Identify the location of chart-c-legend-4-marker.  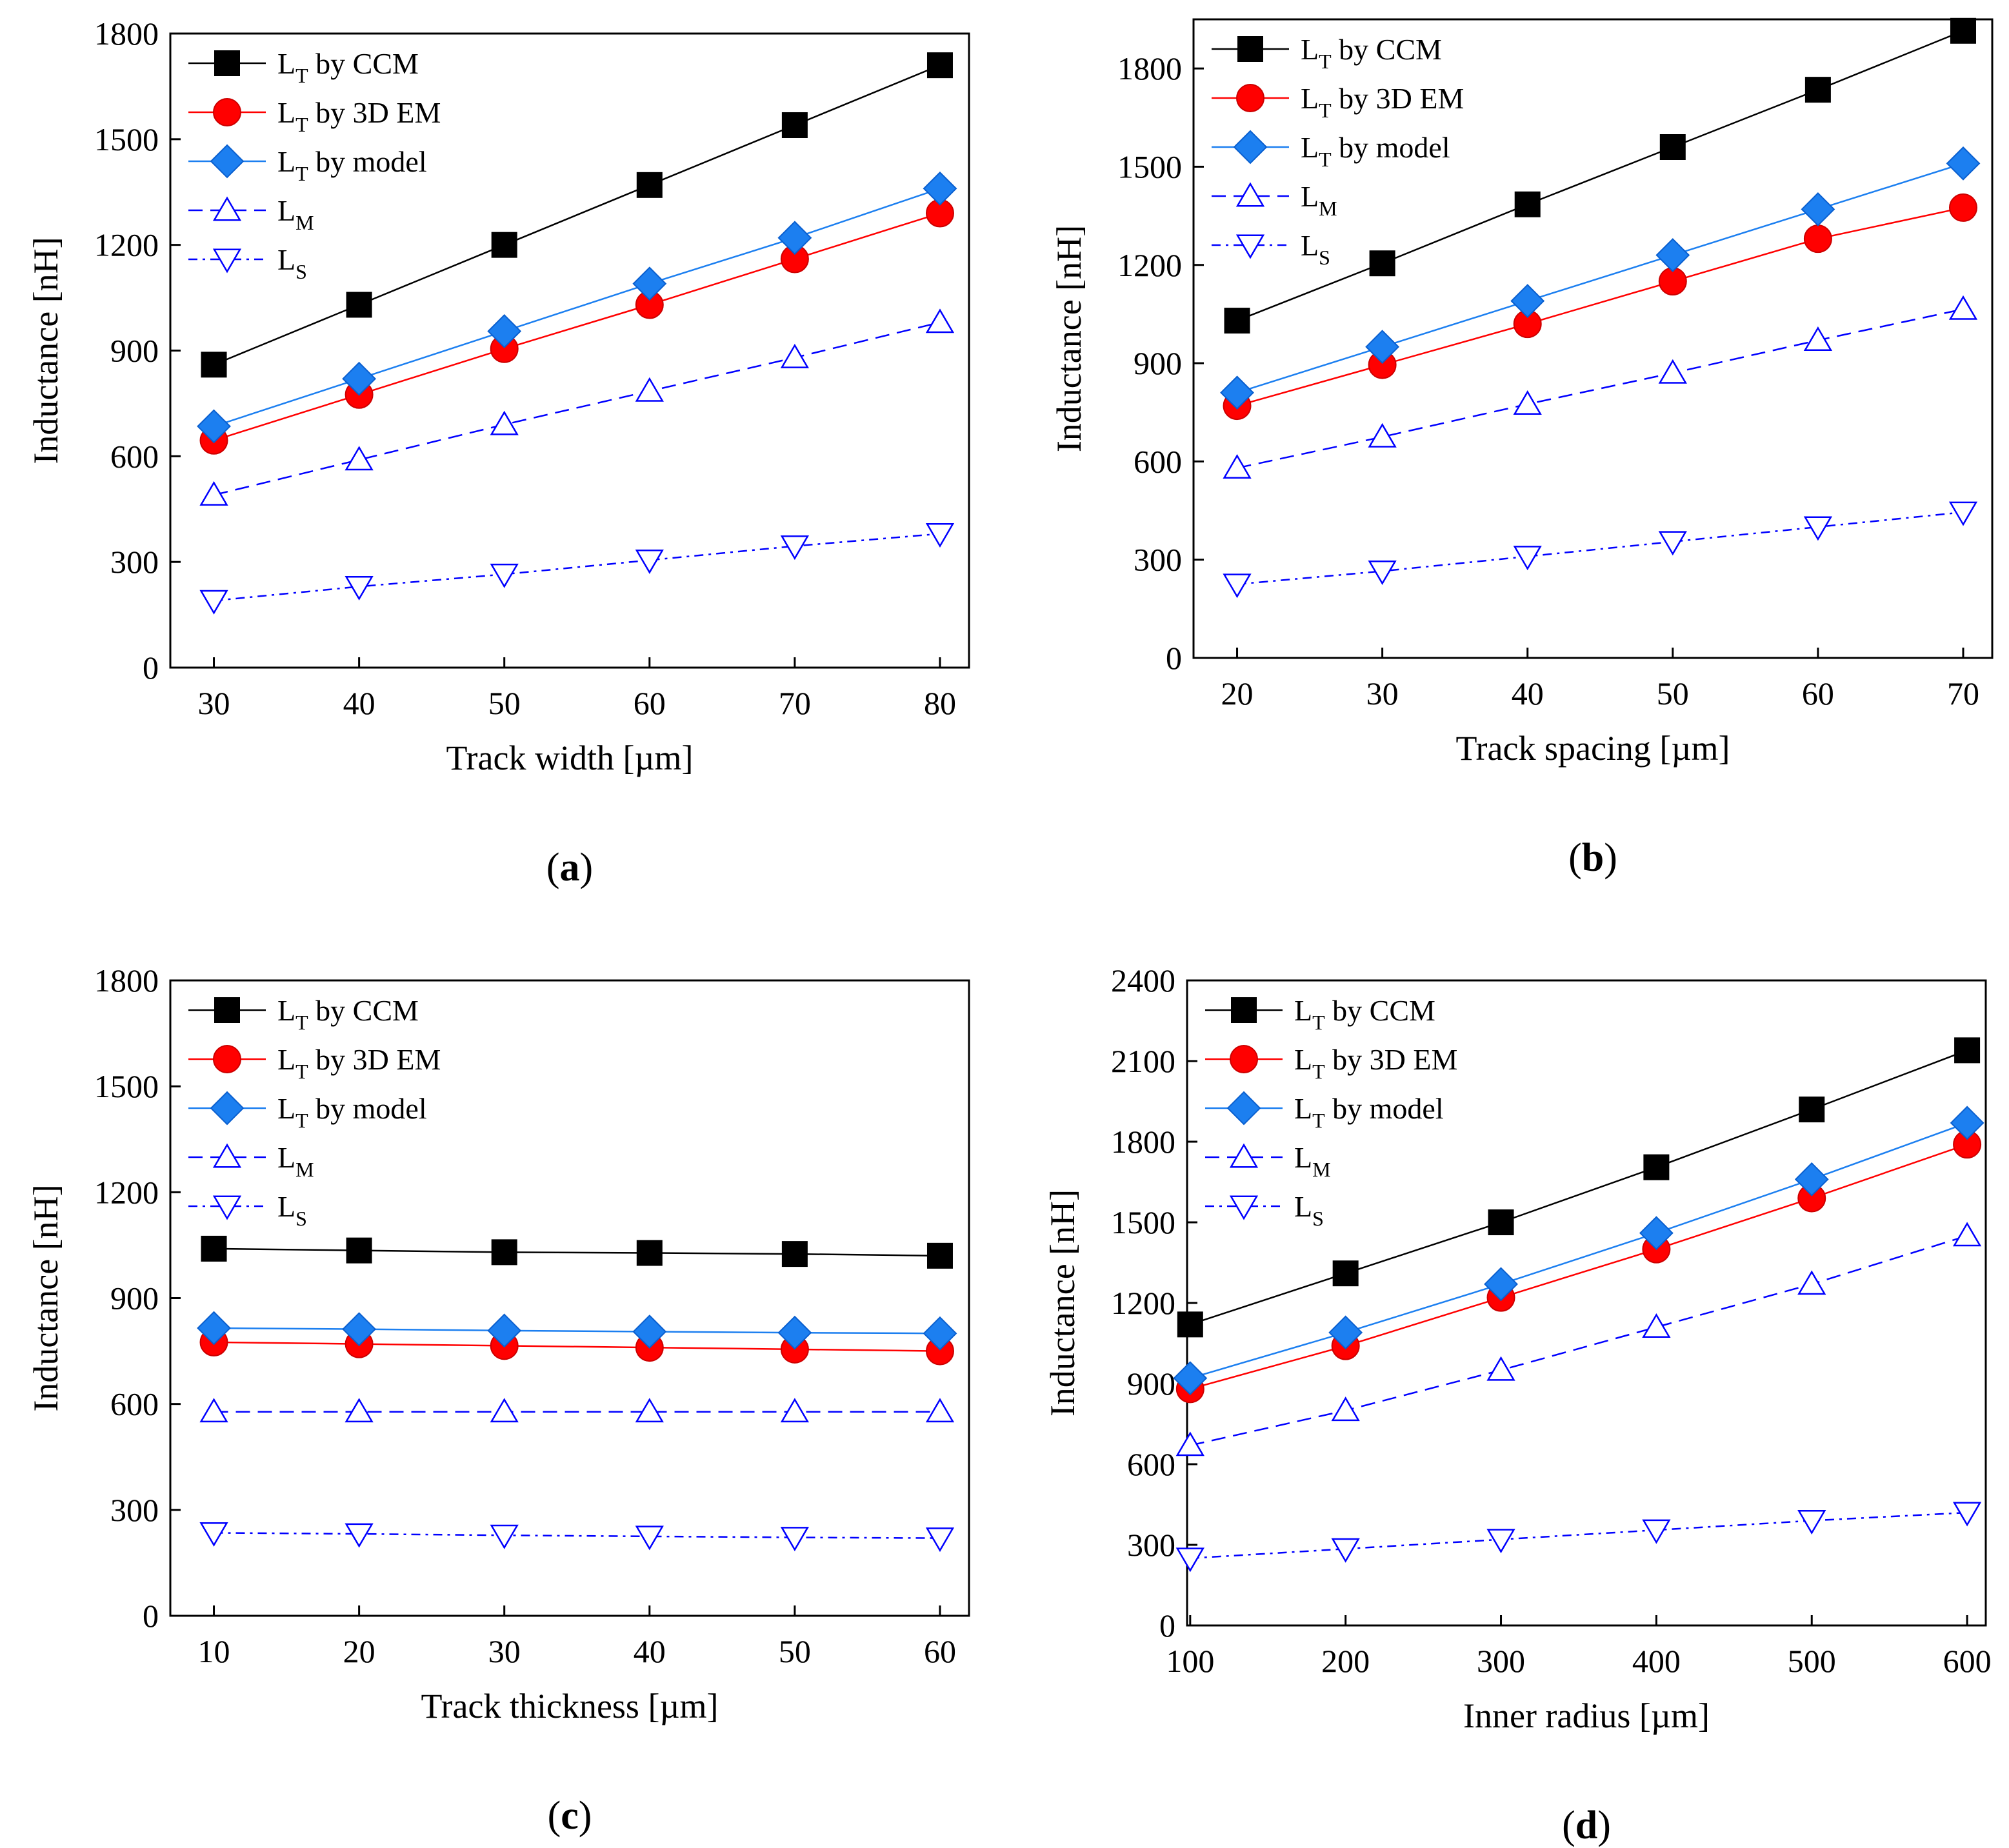
(227, 1207).